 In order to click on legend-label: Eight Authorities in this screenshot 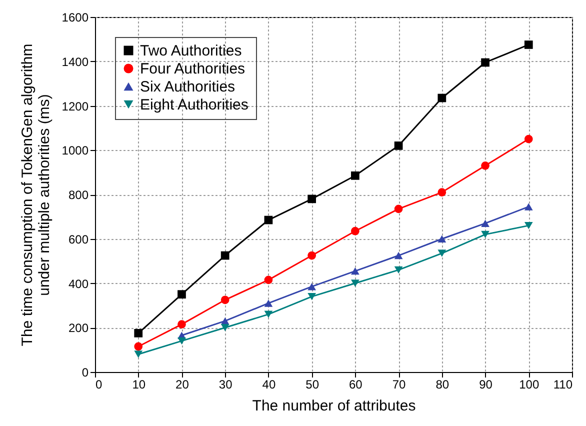, I will do `click(194, 105)`.